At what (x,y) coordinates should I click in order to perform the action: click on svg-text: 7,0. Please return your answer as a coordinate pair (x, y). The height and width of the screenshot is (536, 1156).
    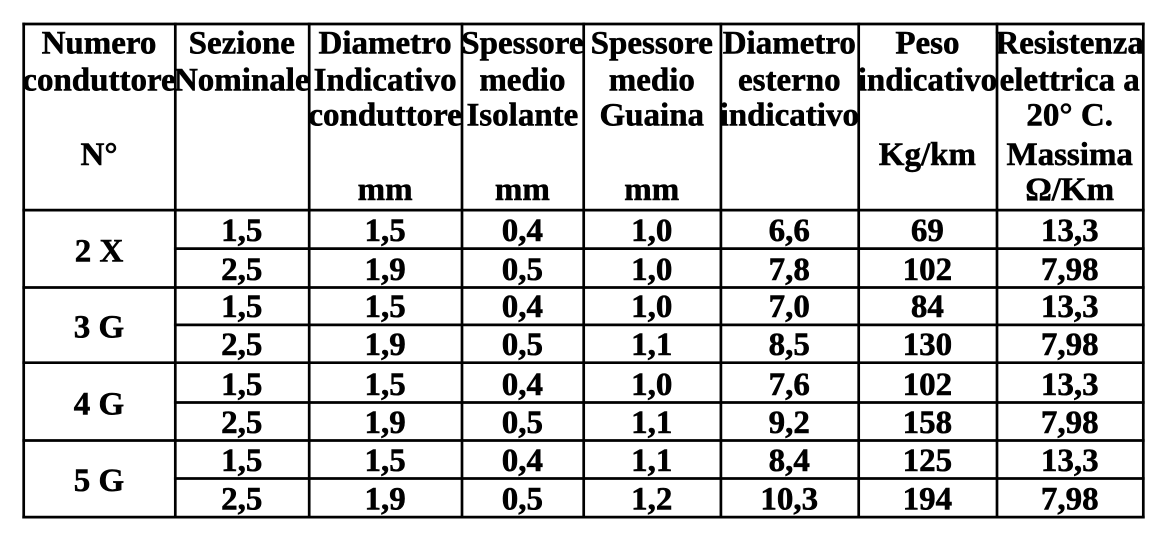
    Looking at the image, I should click on (789, 307).